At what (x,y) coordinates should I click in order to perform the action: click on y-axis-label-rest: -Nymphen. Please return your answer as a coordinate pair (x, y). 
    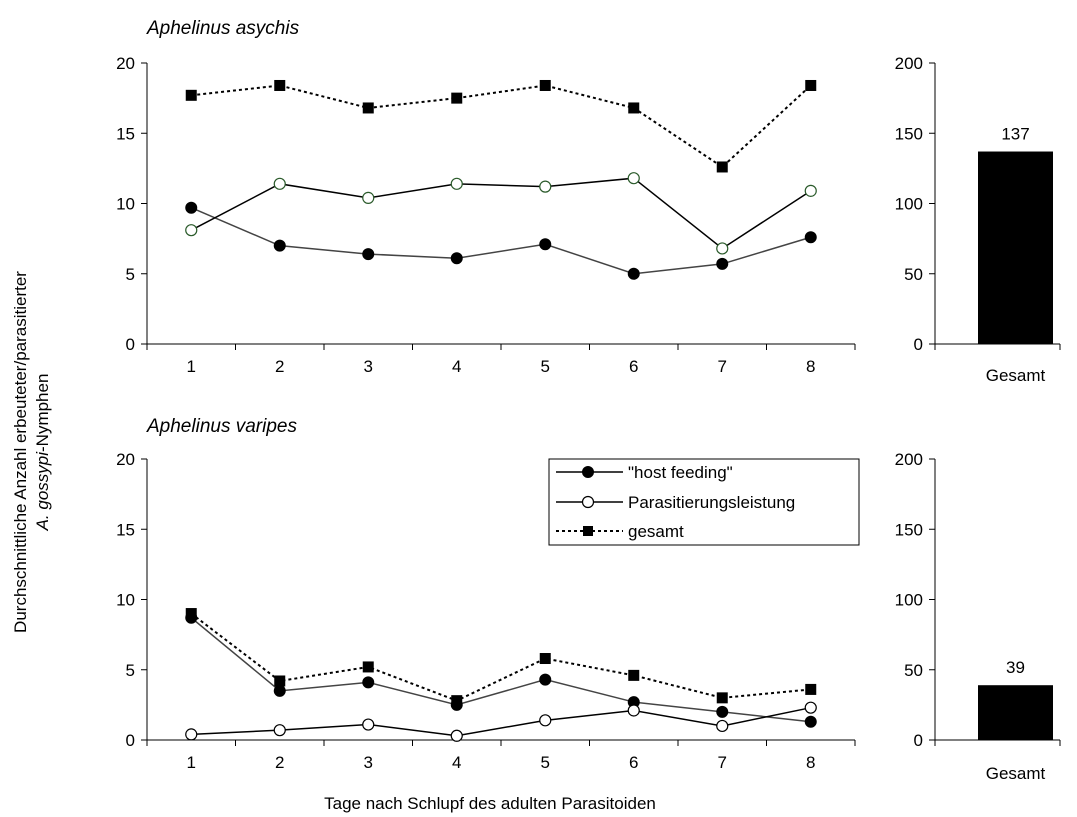
    Looking at the image, I should click on (42, 413).